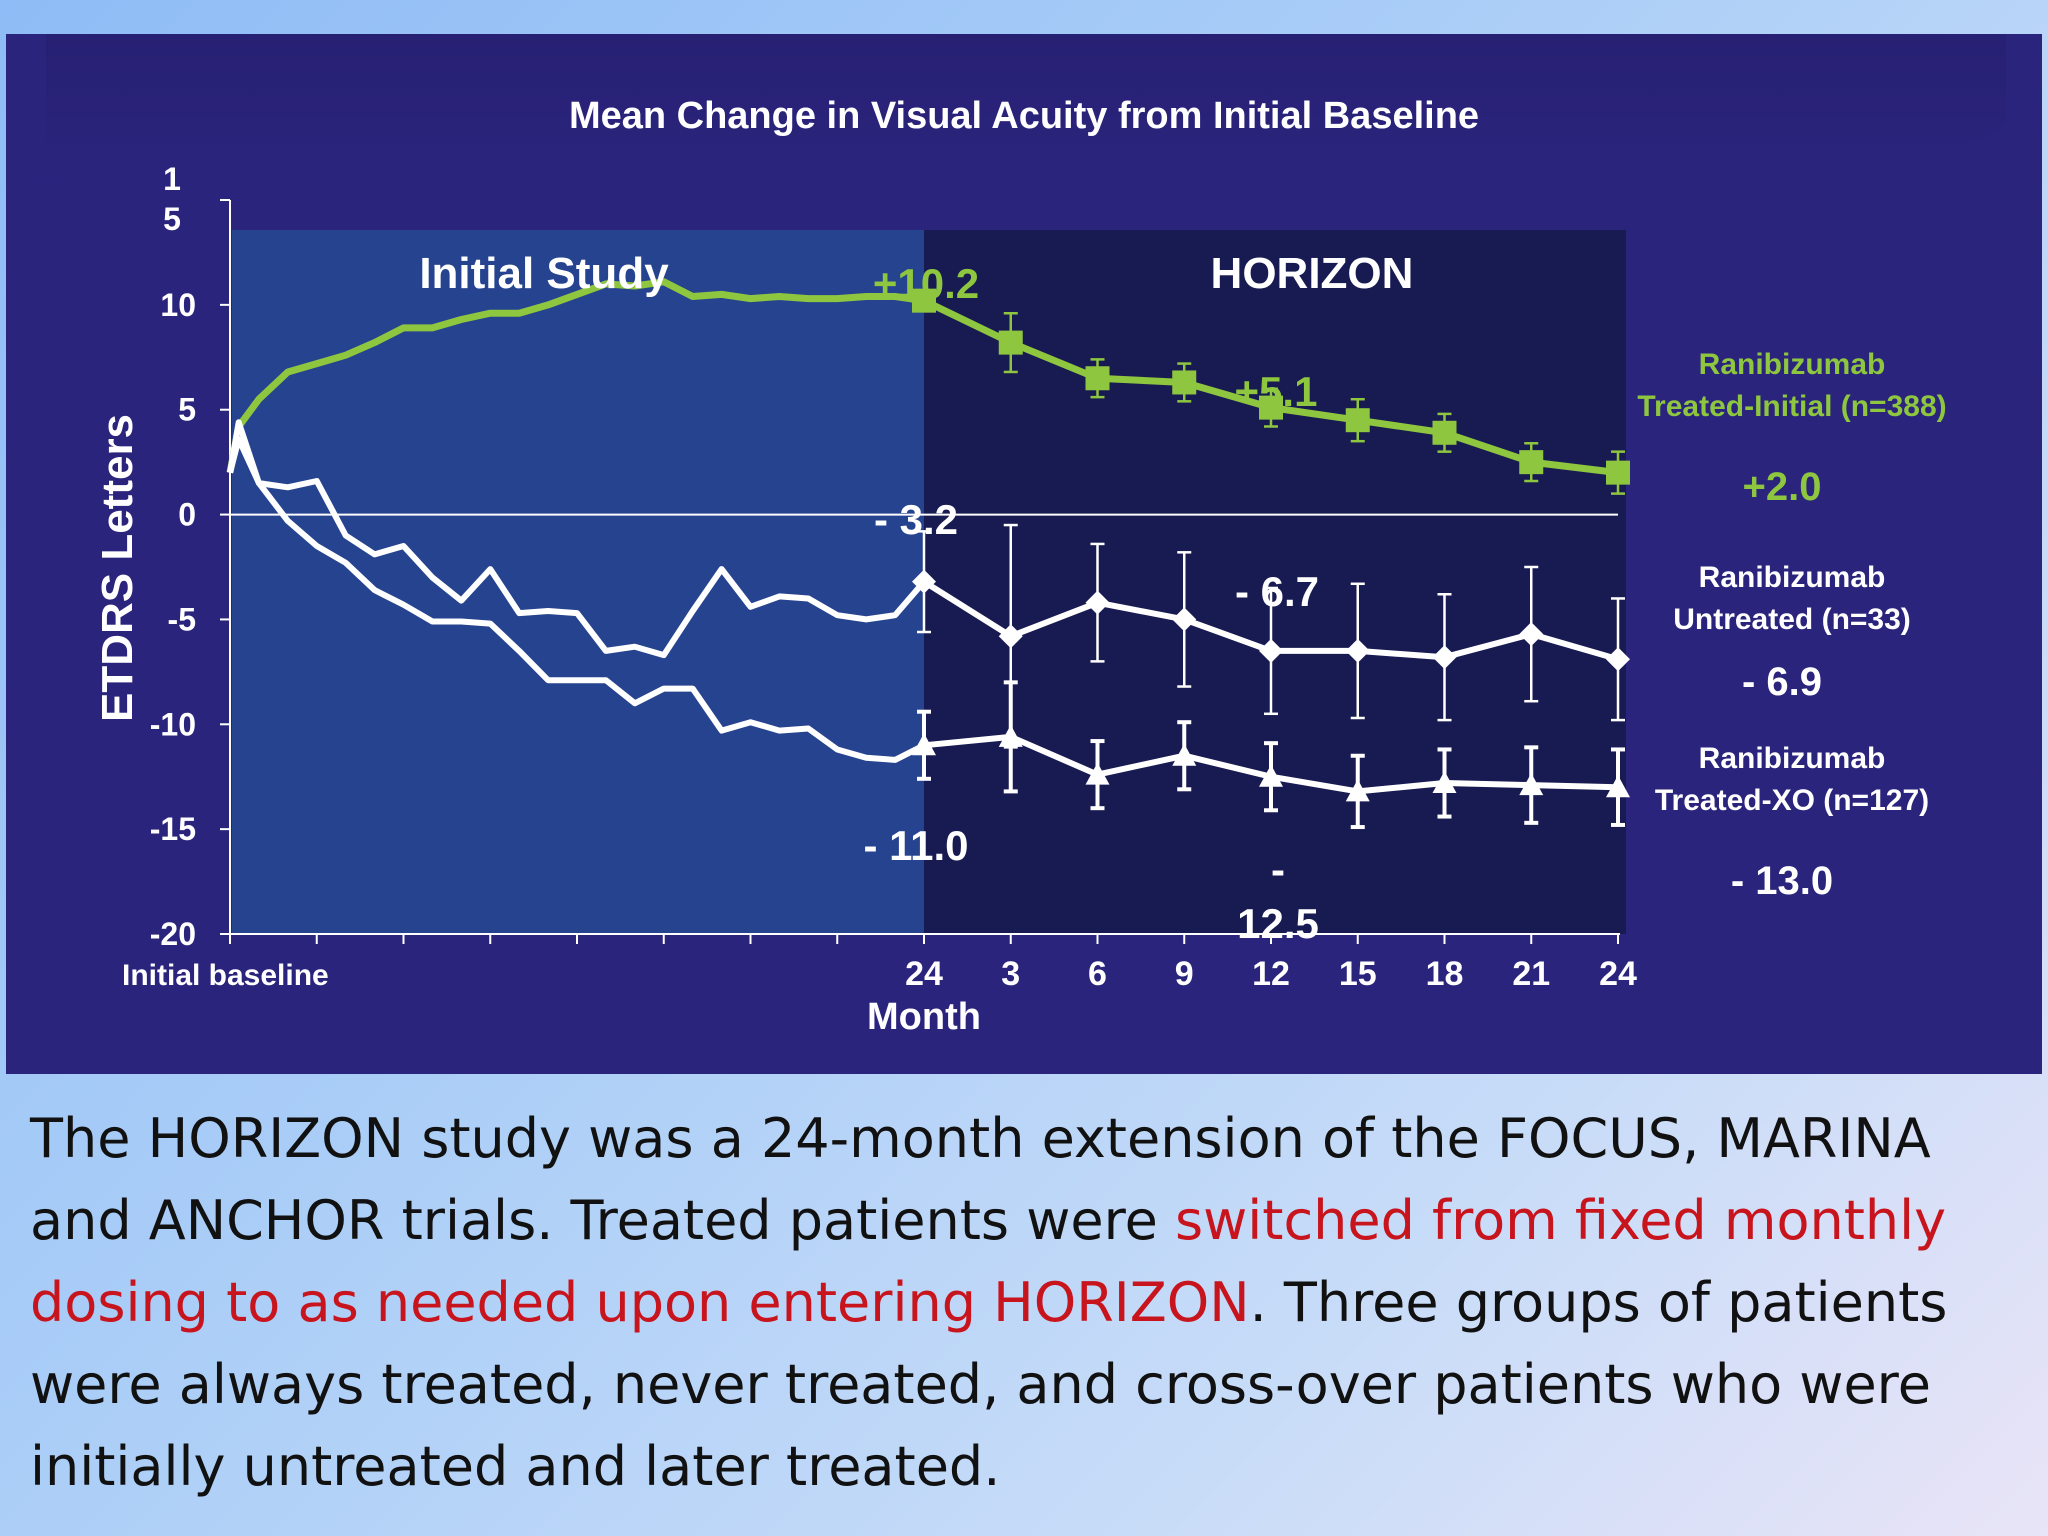 The height and width of the screenshot is (1536, 2048). Describe the element at coordinates (1792, 758) in the screenshot. I see `legend-name-3-a: Ranibizumab` at that location.